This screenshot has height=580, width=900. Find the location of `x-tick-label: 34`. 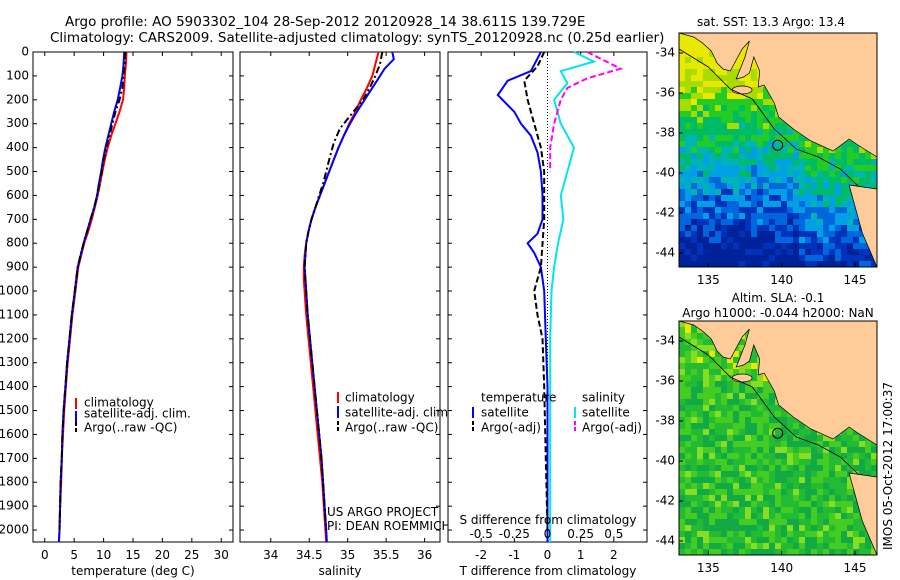

x-tick-label: 34 is located at coordinates (270, 555).